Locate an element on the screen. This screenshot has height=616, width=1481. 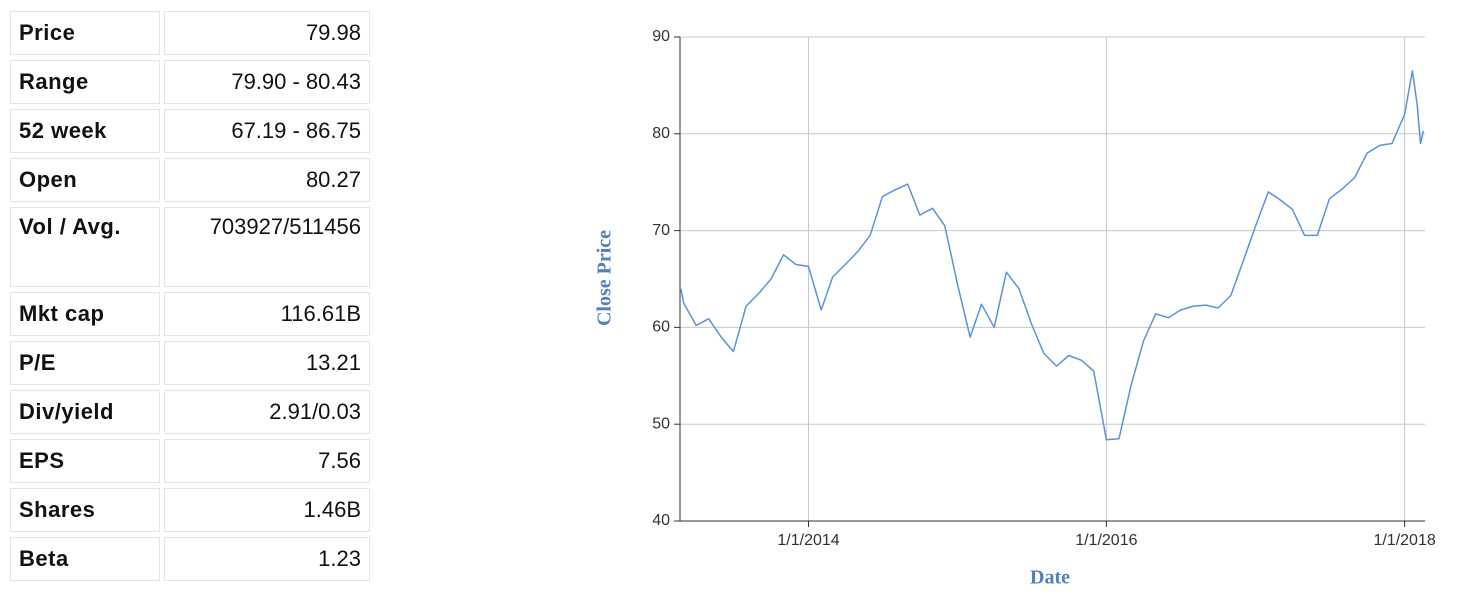
y-axis-label: Close Price is located at coordinates (605, 278).